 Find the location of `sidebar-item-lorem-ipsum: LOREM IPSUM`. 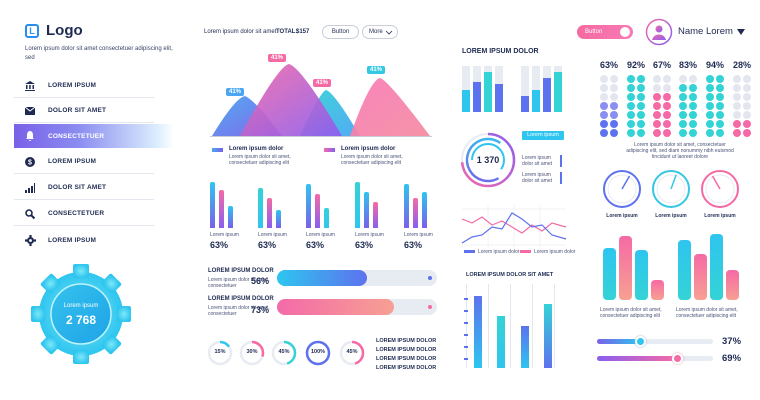

sidebar-item-lorem-ipsum: LOREM IPSUM is located at coordinates (84, 86).